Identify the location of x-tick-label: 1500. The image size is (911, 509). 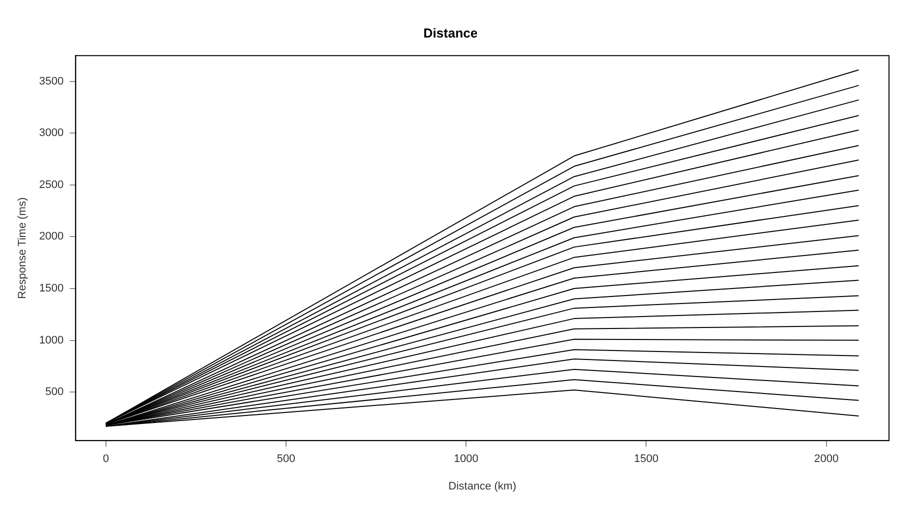
(646, 459).